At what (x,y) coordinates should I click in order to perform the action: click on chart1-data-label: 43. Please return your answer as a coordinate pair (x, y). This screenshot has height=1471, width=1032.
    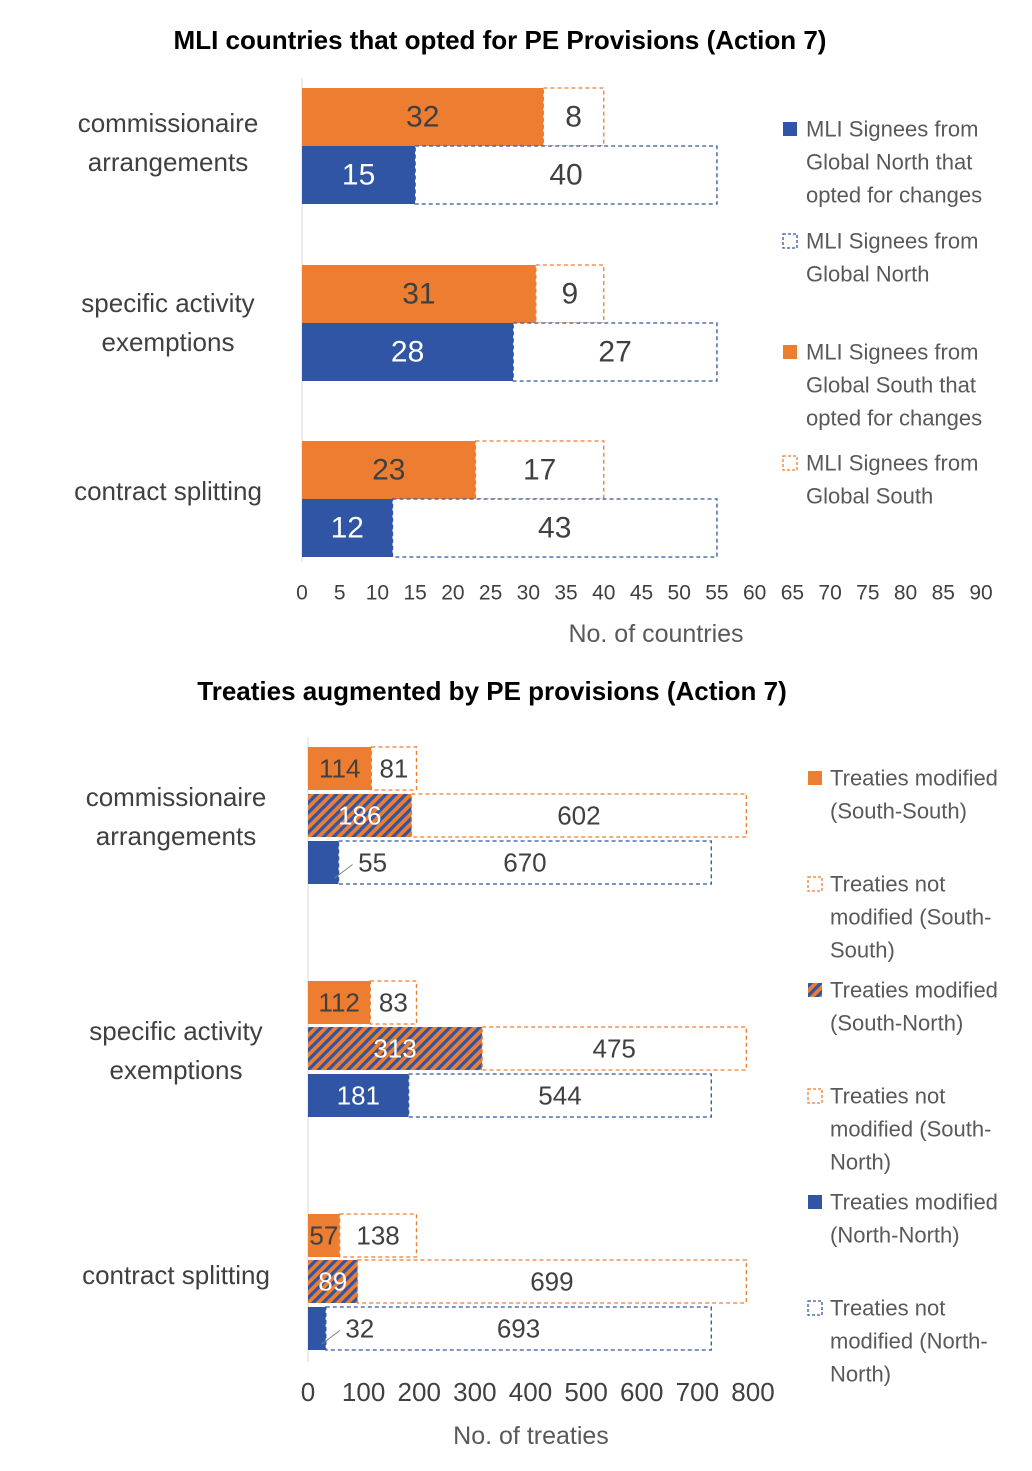
    Looking at the image, I should click on (554, 528).